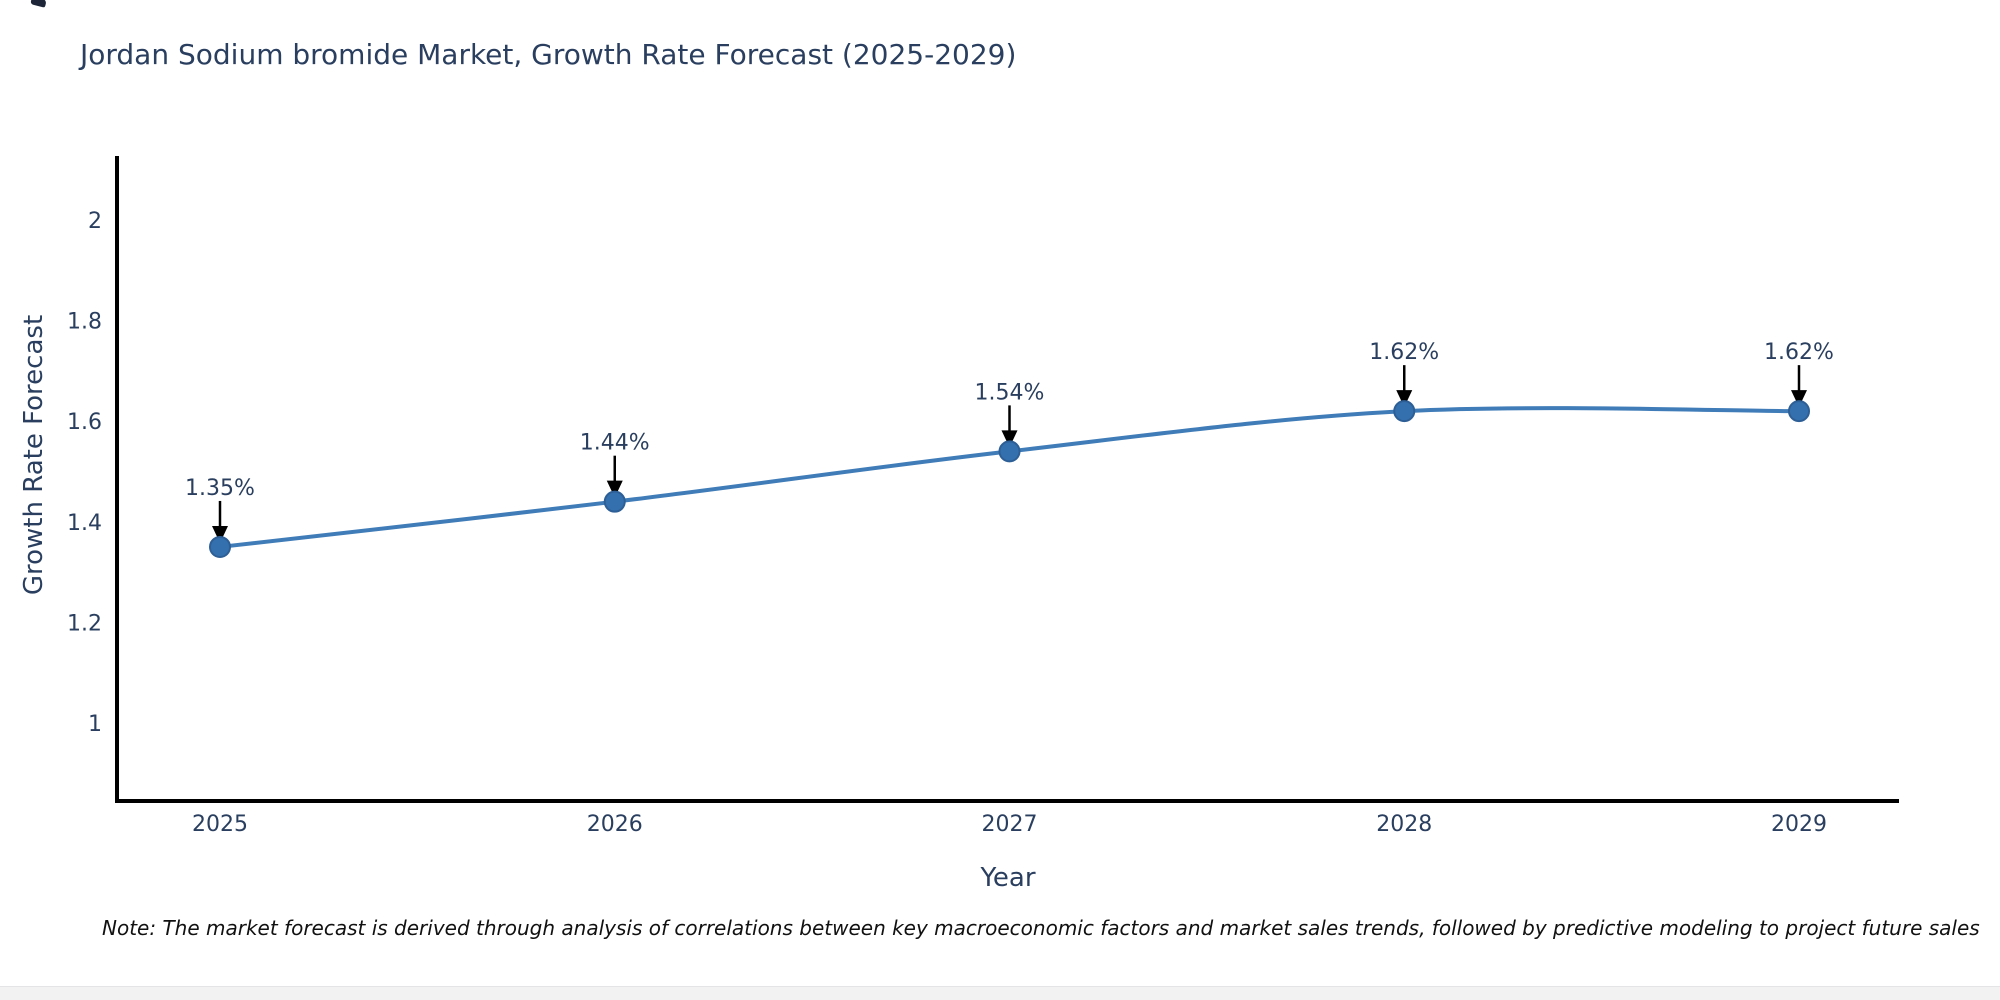 The width and height of the screenshot is (2000, 1000). What do you see at coordinates (1010, 392) in the screenshot?
I see `point-value-label: 1.54%` at bounding box center [1010, 392].